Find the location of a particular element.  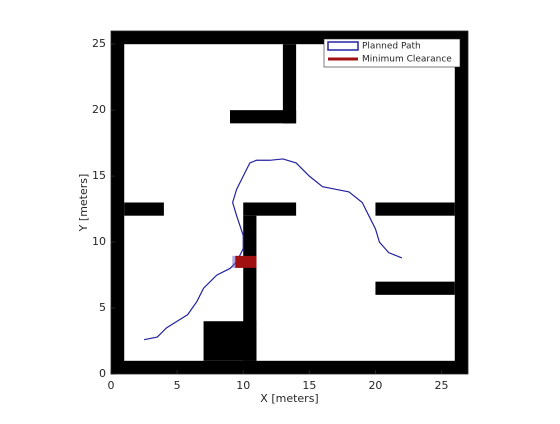

legend-label: Planned Path is located at coordinates (391, 47).